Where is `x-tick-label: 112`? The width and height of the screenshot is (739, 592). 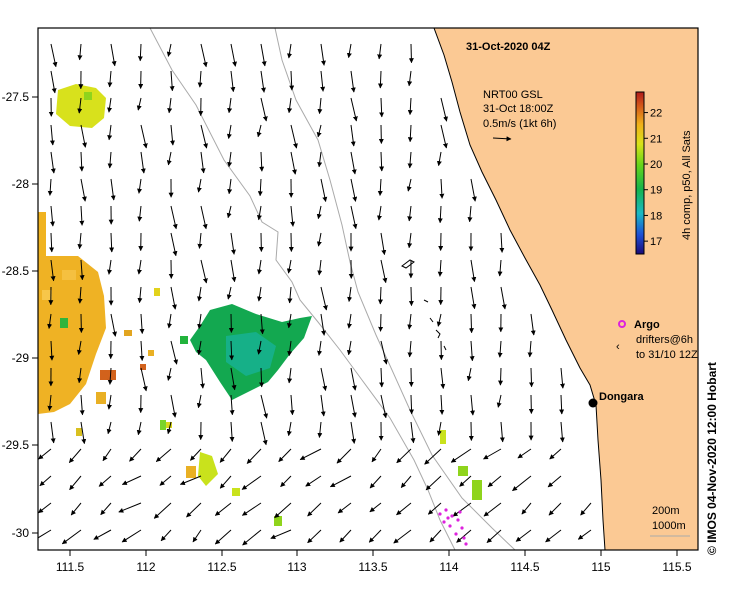 x-tick-label: 112 is located at coordinates (145, 567).